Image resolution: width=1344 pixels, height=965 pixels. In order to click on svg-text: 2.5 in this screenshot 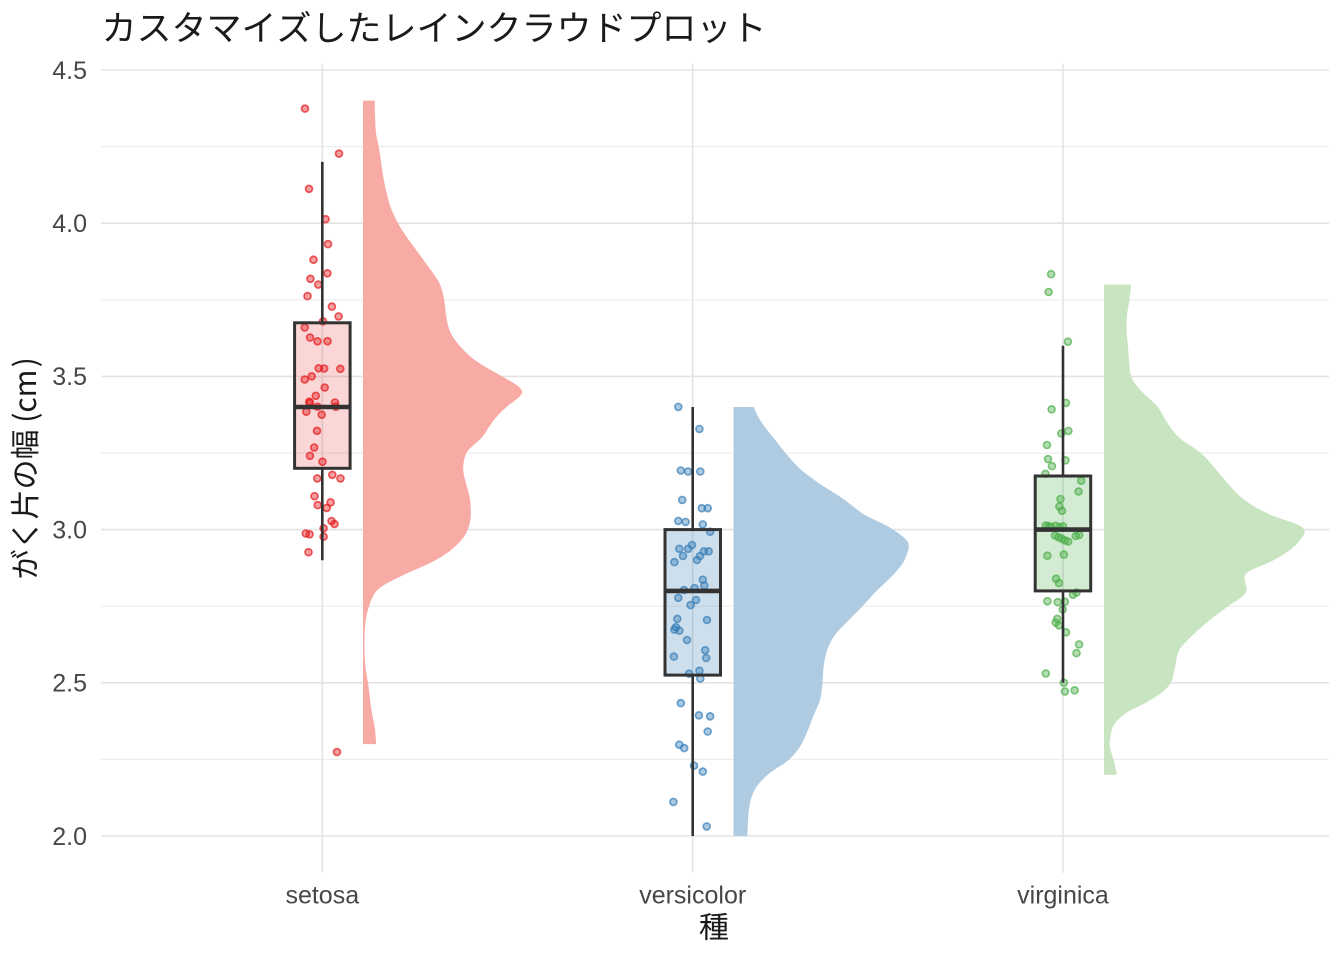, I will do `click(69, 684)`.